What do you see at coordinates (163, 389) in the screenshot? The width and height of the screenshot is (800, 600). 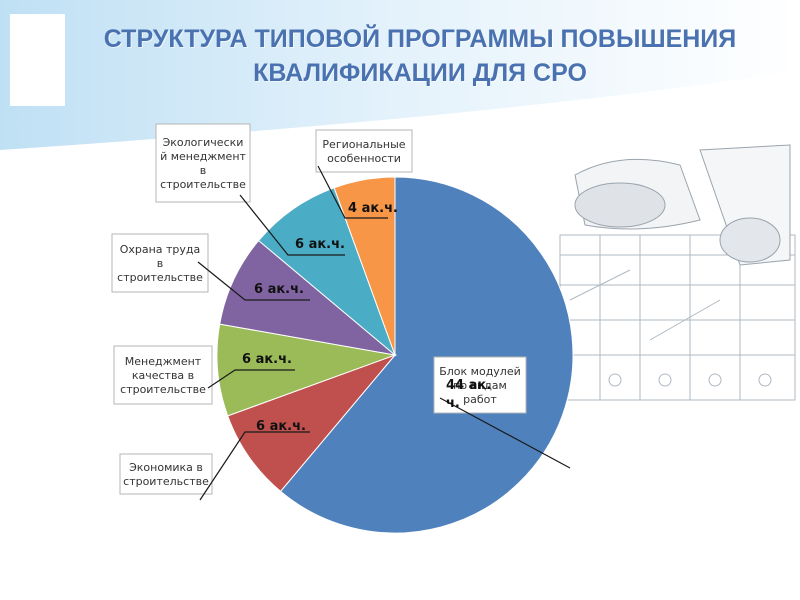 I see `category-label-menedzhment-kachestva: строительстве` at bounding box center [163, 389].